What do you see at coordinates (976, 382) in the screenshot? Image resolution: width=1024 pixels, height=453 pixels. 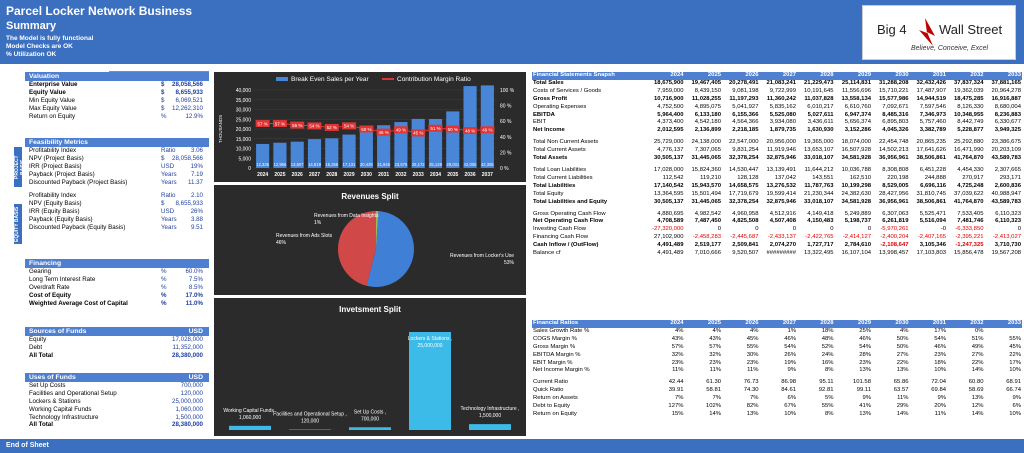 I see `table-cell: 60.80` at bounding box center [976, 382].